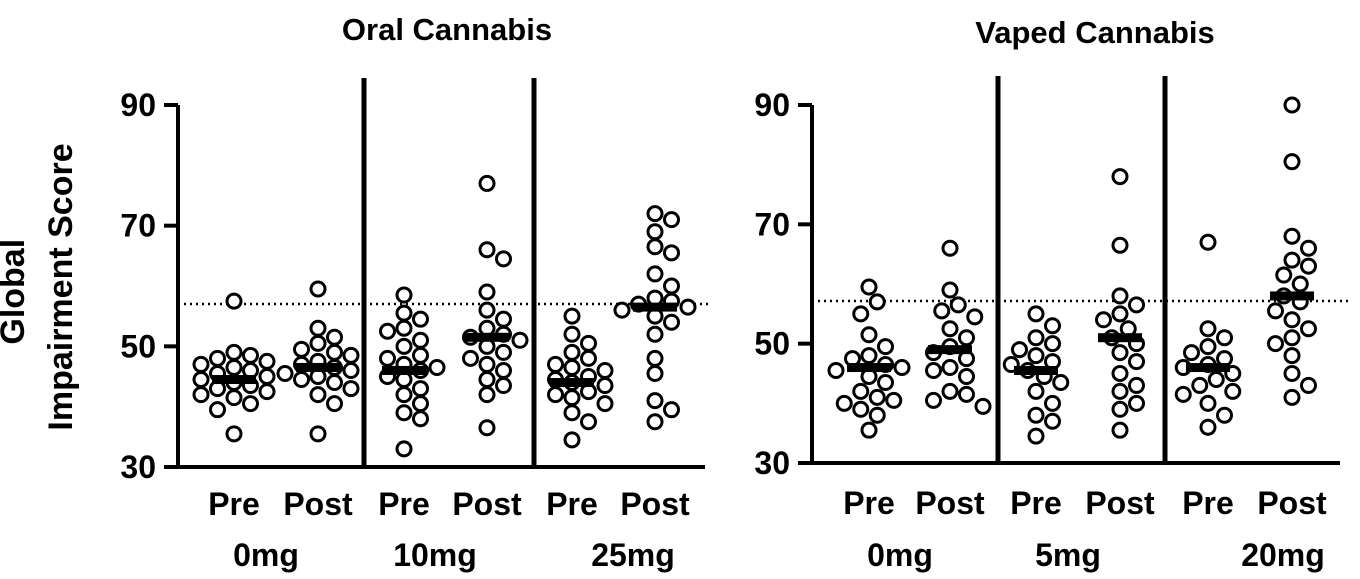 The height and width of the screenshot is (579, 1360). What do you see at coordinates (149, 286) in the screenshot?
I see `y-ticks: 30 50 70 90` at bounding box center [149, 286].